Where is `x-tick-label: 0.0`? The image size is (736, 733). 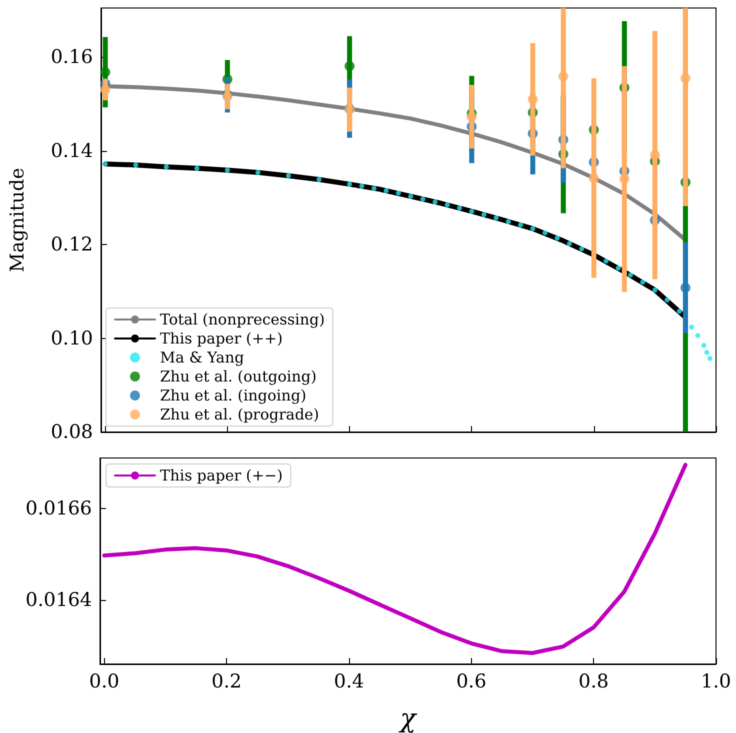
x-tick-label: 0.0 is located at coordinates (104, 681).